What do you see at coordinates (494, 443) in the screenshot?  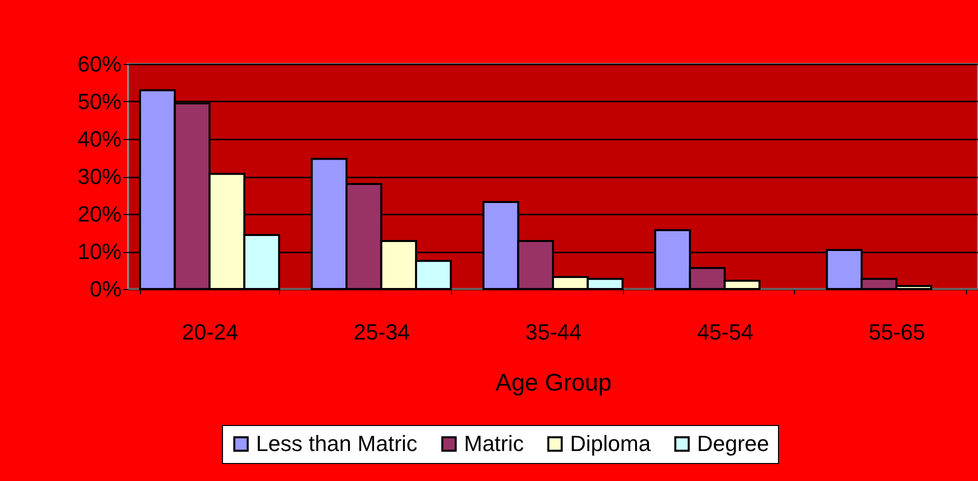 I see `legend-label: Matric` at bounding box center [494, 443].